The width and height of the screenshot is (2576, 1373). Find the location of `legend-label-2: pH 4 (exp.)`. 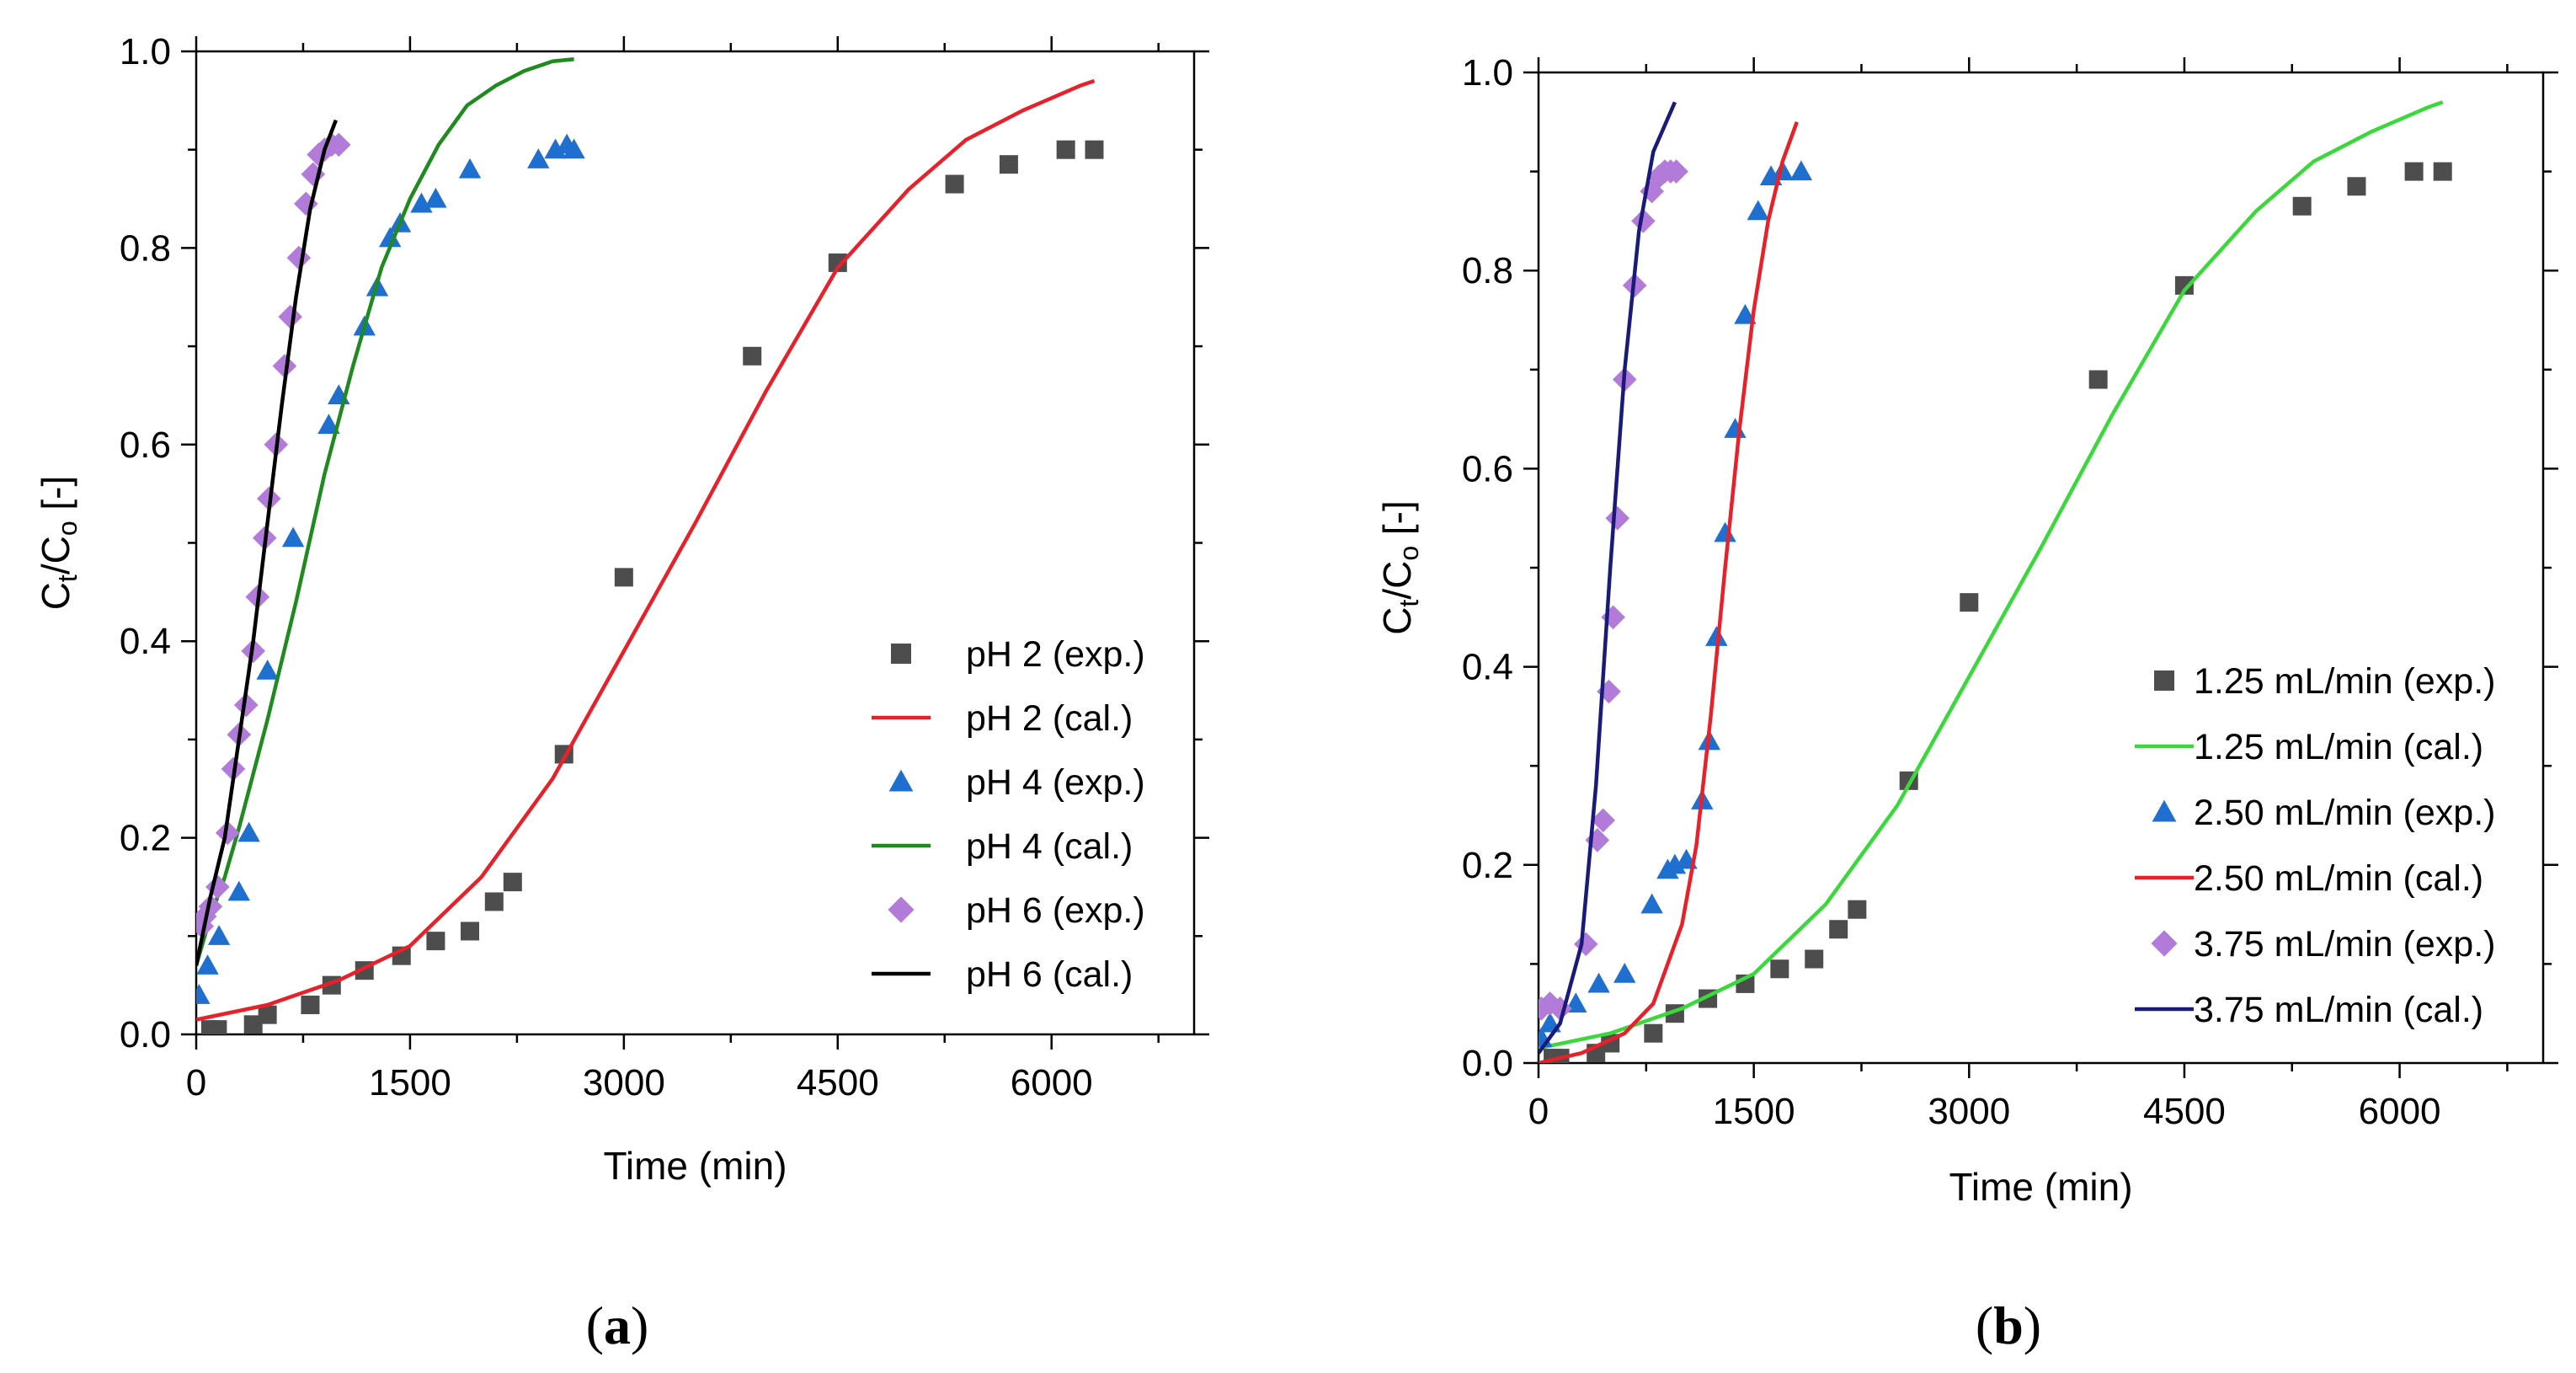

legend-label-2: pH 4 (exp.) is located at coordinates (1055, 782).